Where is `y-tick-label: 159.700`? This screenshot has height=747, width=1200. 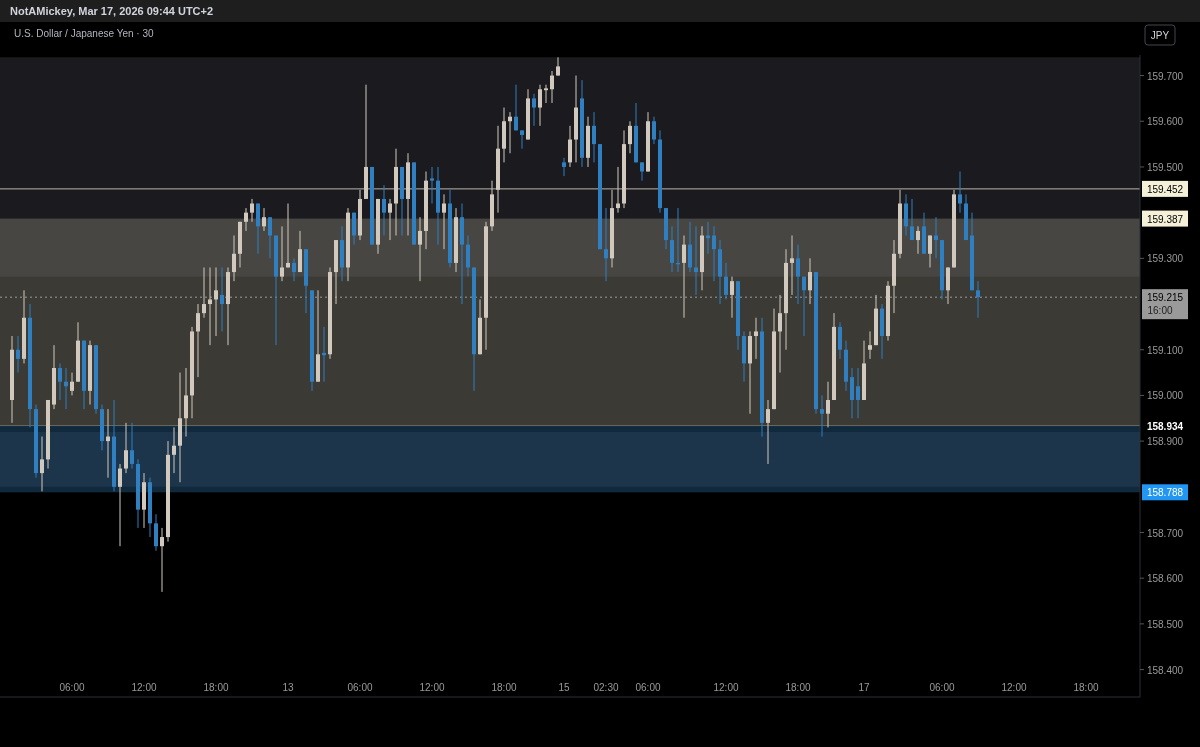
y-tick-label: 159.700 is located at coordinates (1165, 76).